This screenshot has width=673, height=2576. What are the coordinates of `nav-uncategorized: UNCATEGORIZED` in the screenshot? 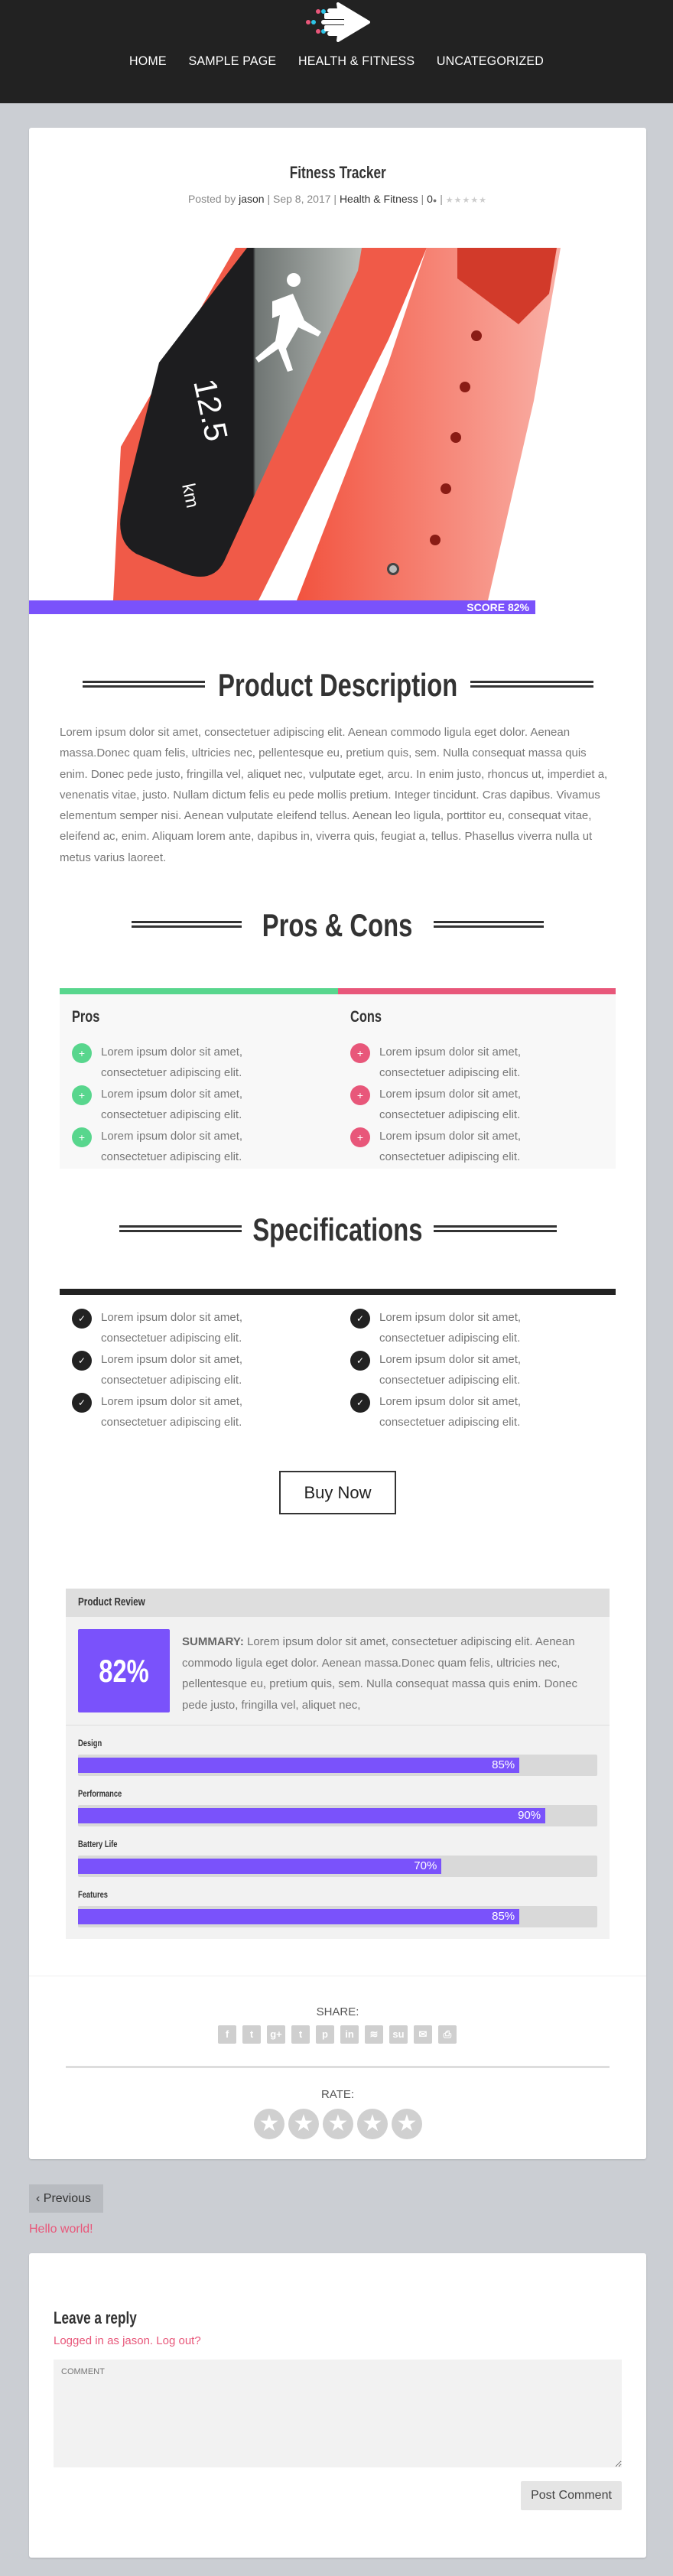 It's located at (490, 61).